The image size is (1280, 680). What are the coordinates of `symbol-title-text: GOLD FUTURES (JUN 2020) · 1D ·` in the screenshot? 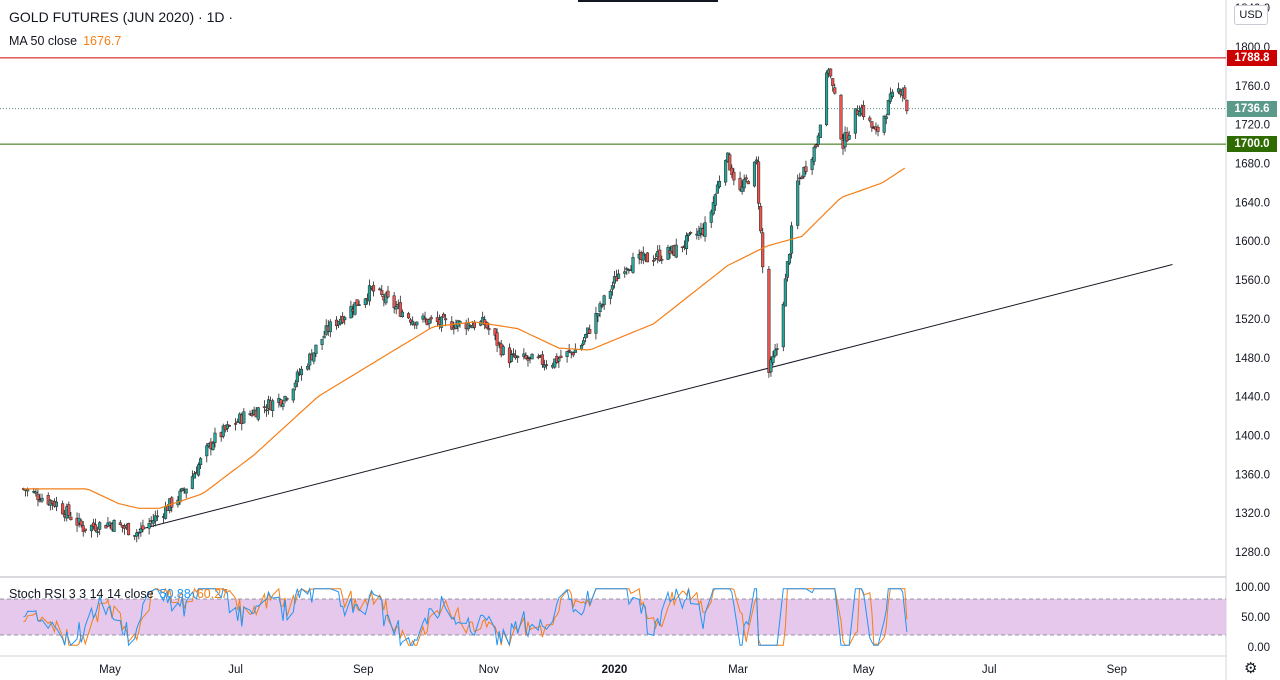 It's located at (121, 17).